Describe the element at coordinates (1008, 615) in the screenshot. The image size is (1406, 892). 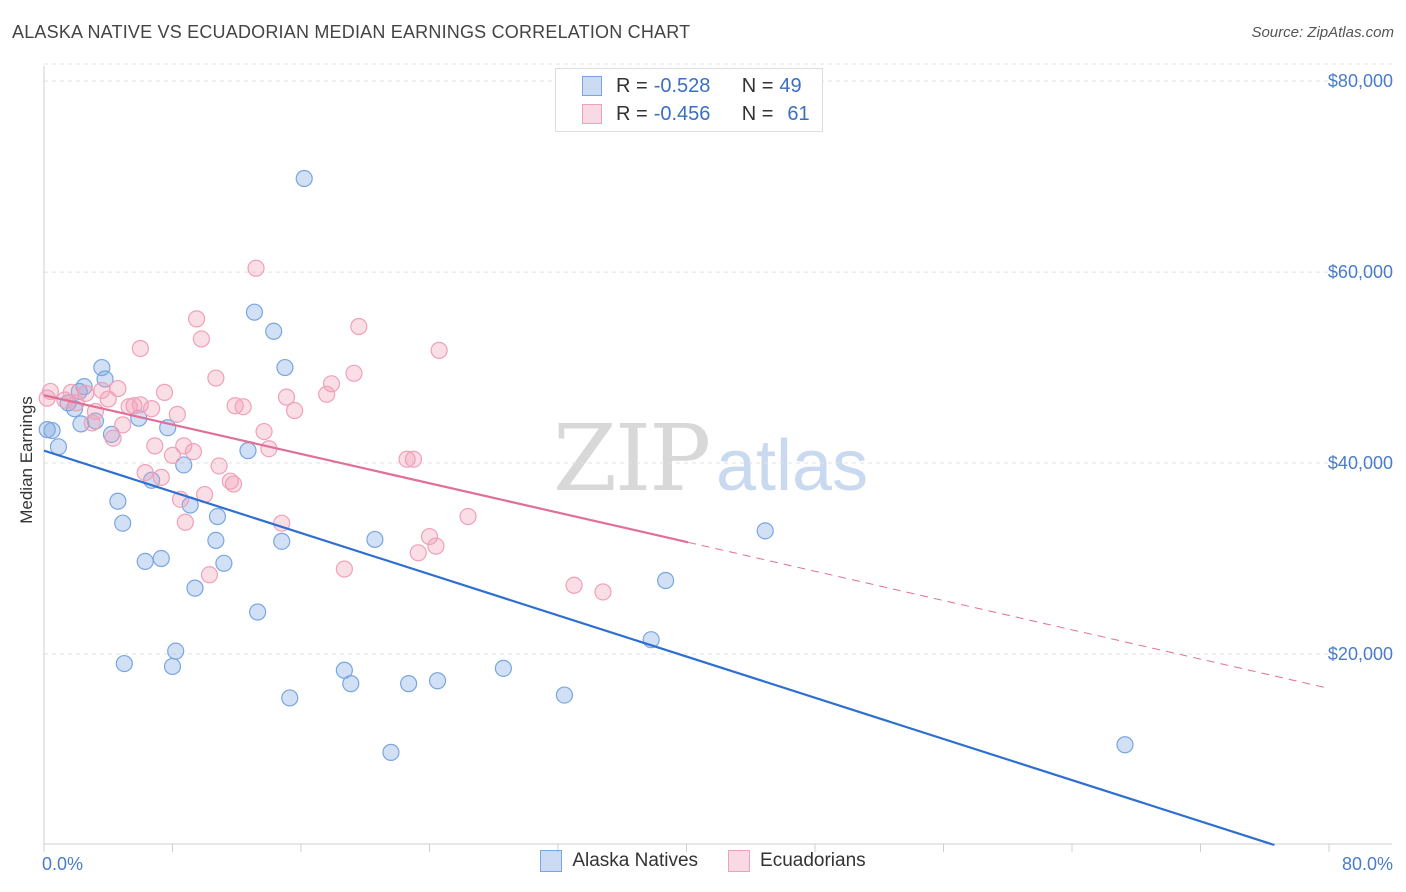
I see `trendline-extension-ecuadorians` at that location.